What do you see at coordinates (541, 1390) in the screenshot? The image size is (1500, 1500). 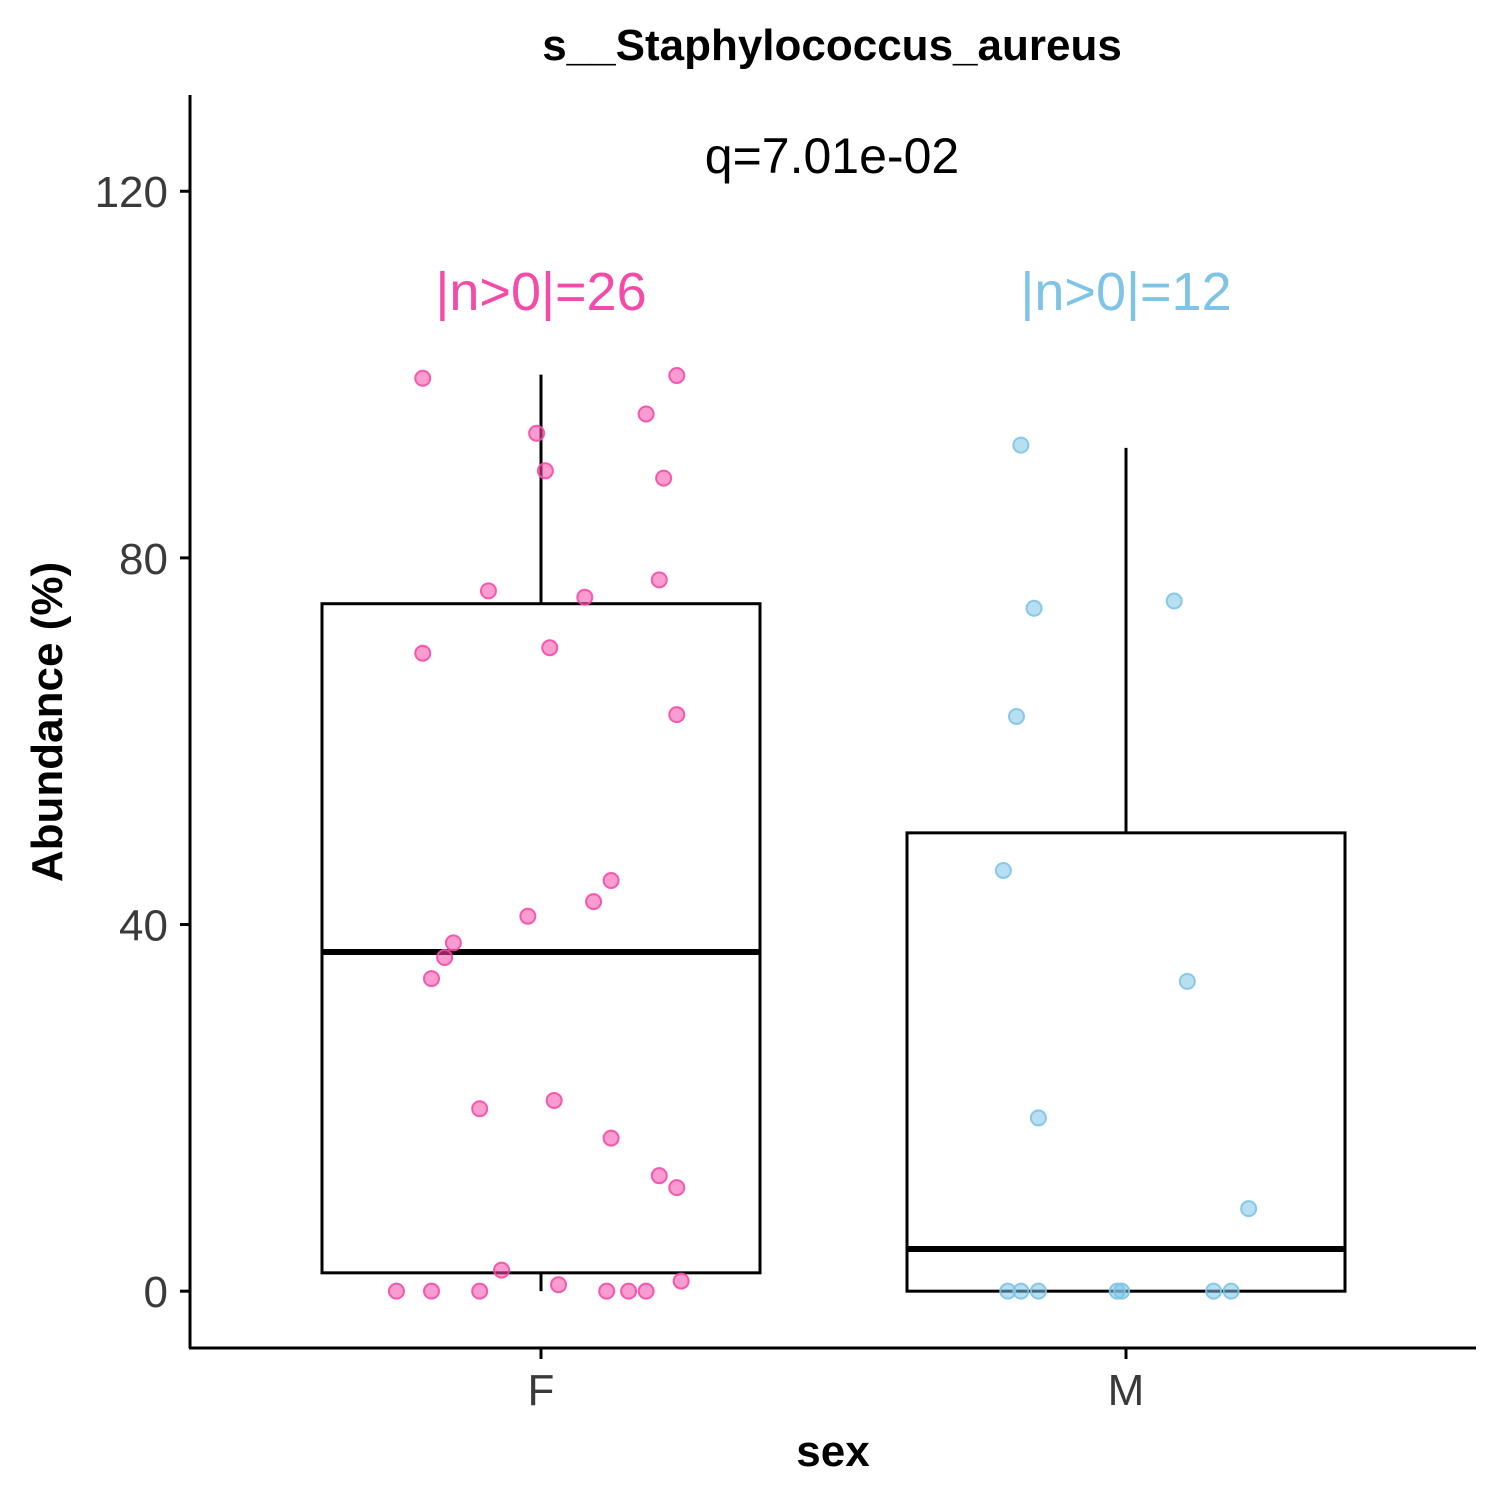 I see `x-tick-label: F` at bounding box center [541, 1390].